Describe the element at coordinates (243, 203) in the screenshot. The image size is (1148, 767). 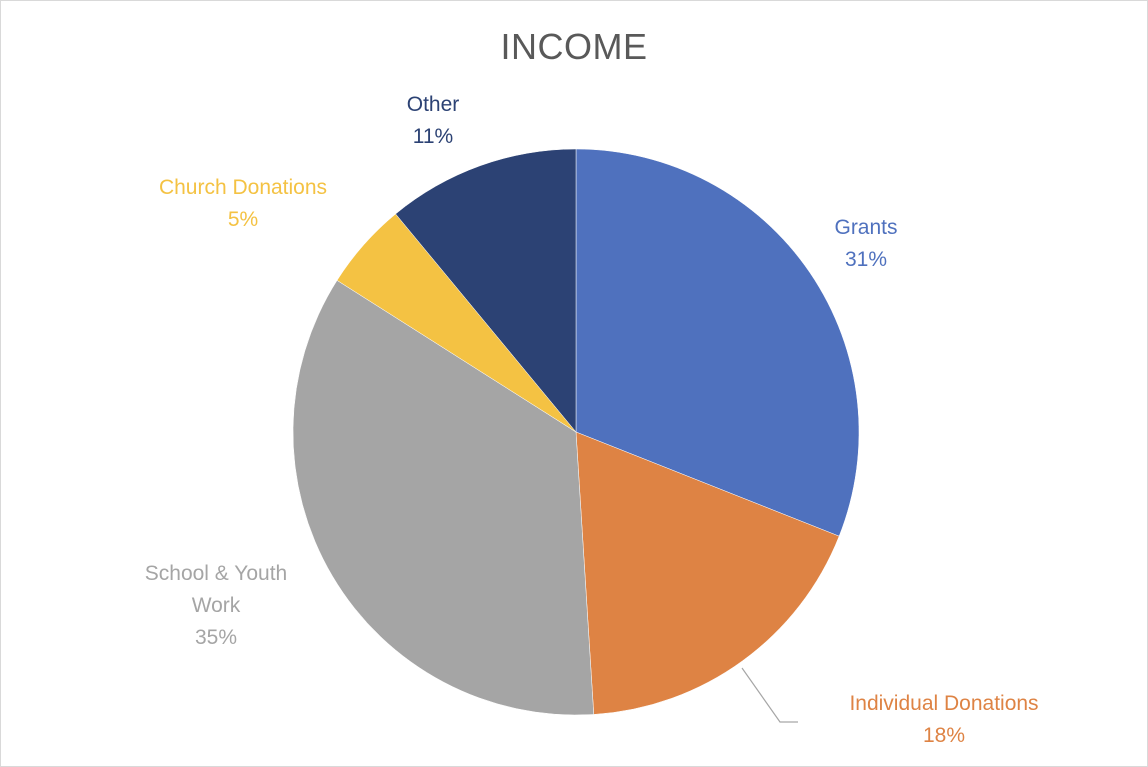
I see `data-label-church-donations: Church Donations 5%` at that location.